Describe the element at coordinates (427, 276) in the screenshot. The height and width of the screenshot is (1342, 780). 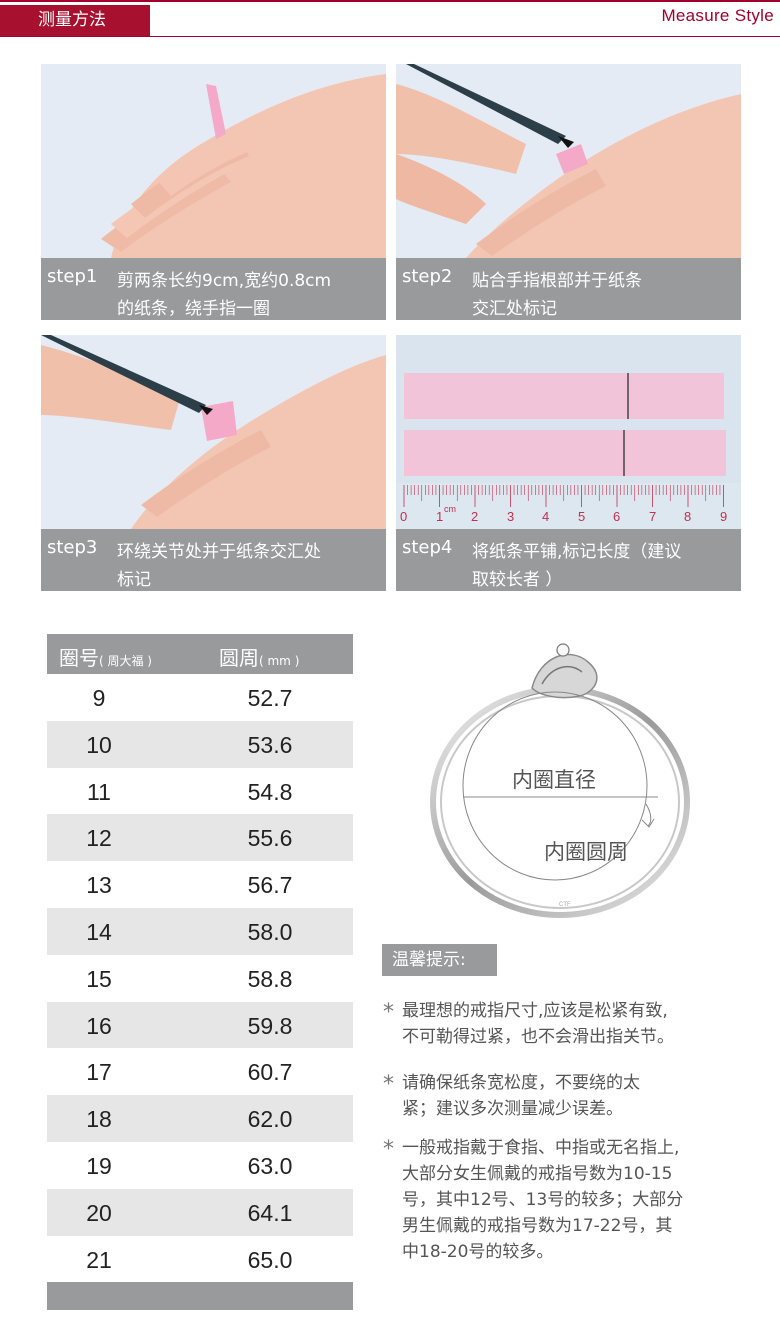
I see `step-2-label: step2` at that location.